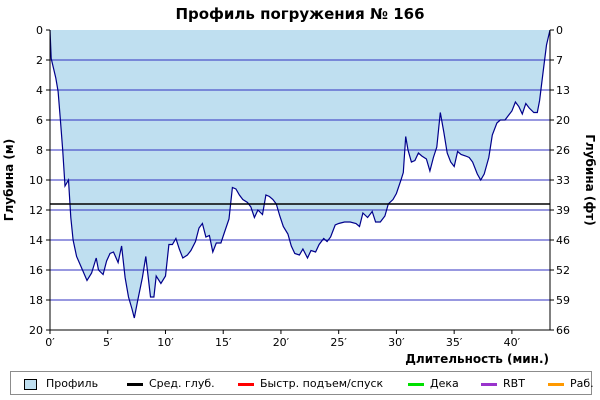  Describe the element at coordinates (299, 14) in the screenshot. I see `chart-title: Профиль погружения № 166` at that location.